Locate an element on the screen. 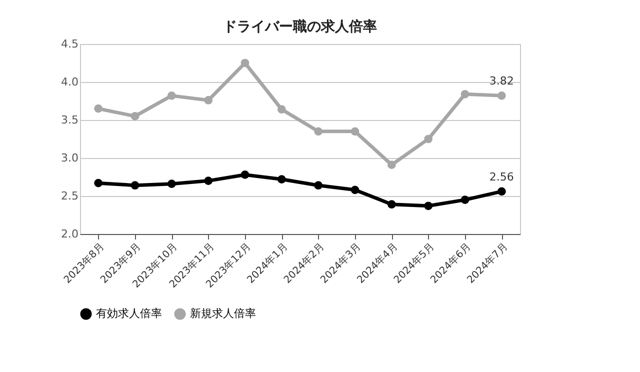 The height and width of the screenshot is (372, 640). y-tick-label: 3.5 is located at coordinates (69, 120).